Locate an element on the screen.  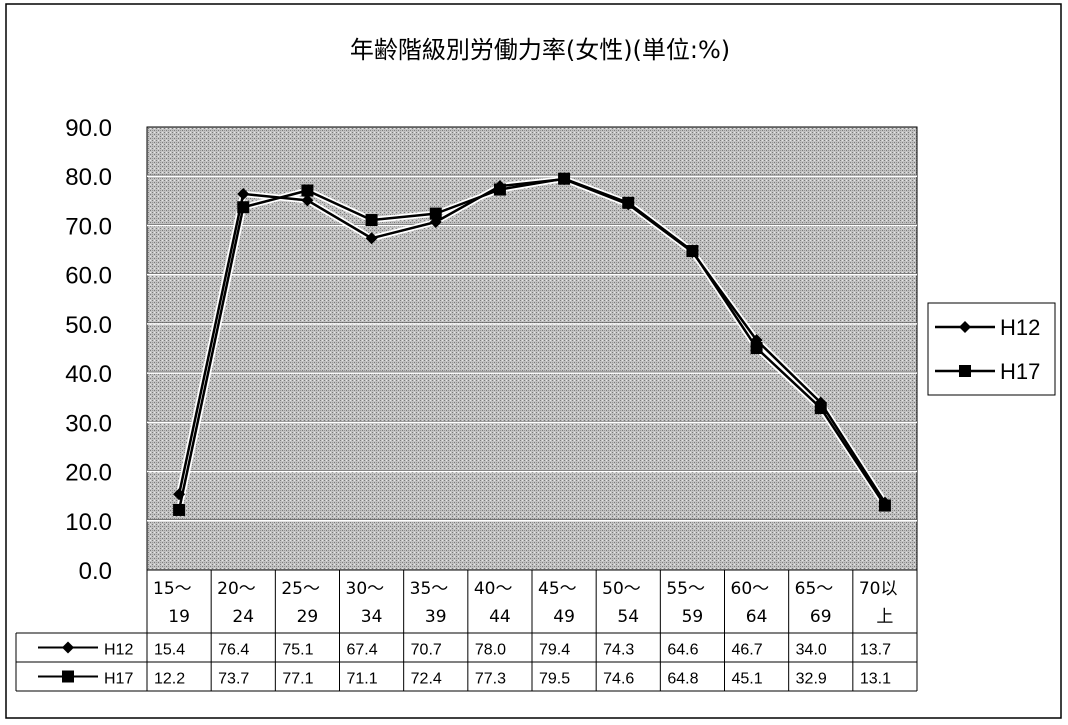
table-cell-value: 45.1 is located at coordinates (747, 679).